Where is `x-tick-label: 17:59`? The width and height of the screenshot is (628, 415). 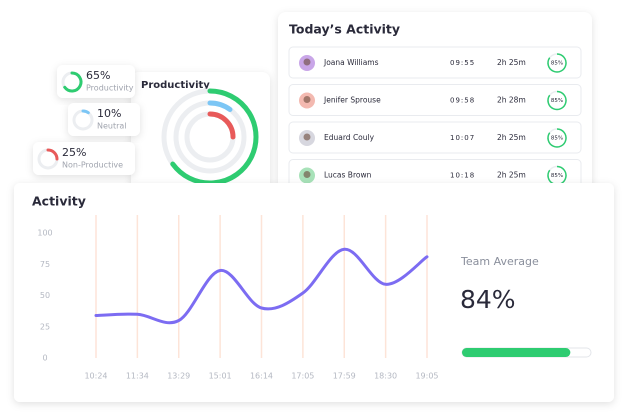
x-tick-label: 17:59 is located at coordinates (344, 376).